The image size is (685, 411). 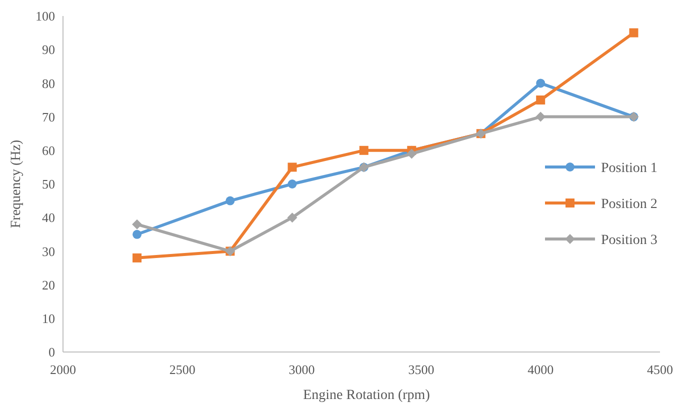 I want to click on y-tick-label: 90, so click(x=48, y=50).